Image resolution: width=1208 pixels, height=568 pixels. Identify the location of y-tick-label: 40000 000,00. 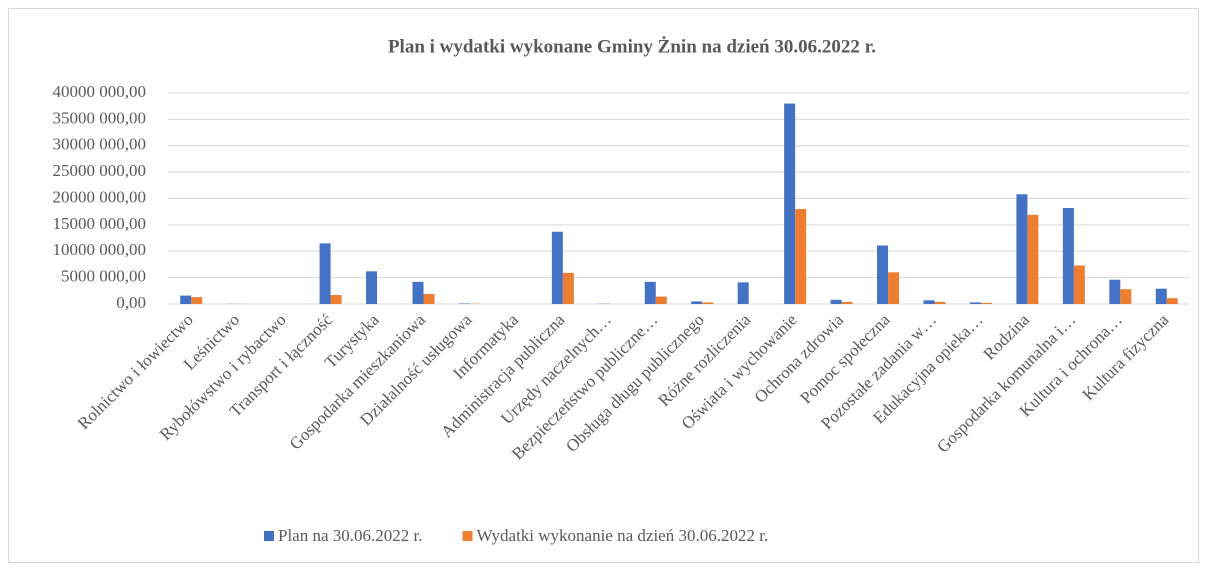
(100, 91).